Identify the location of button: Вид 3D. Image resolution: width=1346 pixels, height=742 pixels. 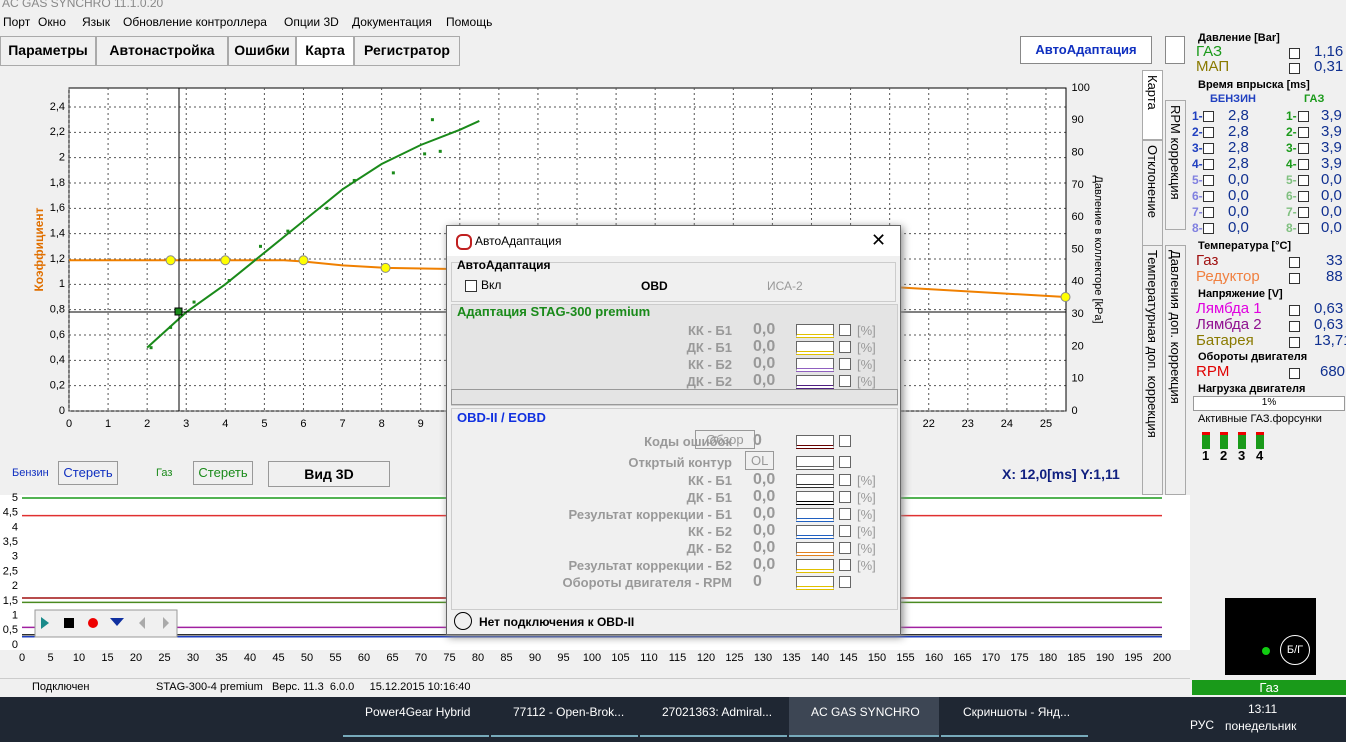
(329, 474).